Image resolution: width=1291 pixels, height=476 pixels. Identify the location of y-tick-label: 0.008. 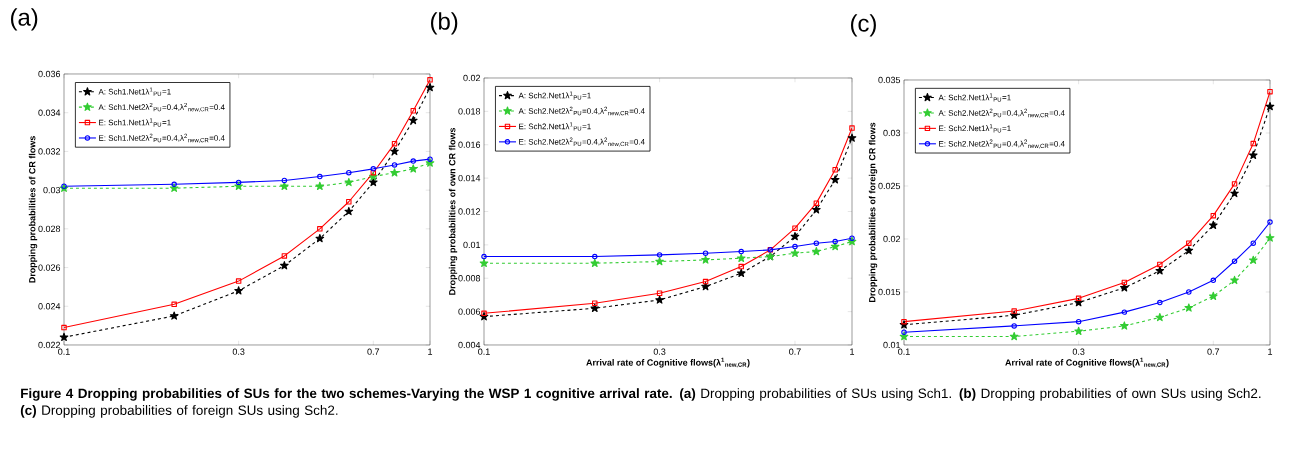
(469, 278).